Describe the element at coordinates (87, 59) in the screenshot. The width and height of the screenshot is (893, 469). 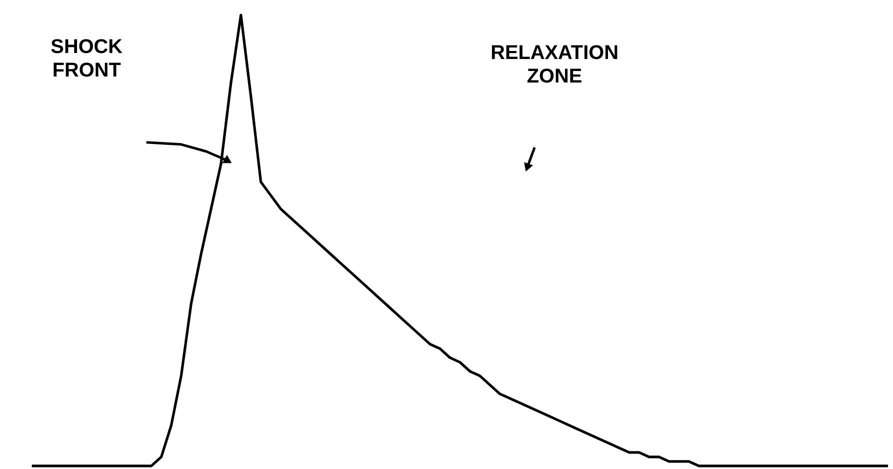
I see `annotation: SHOCK FRONT` at that location.